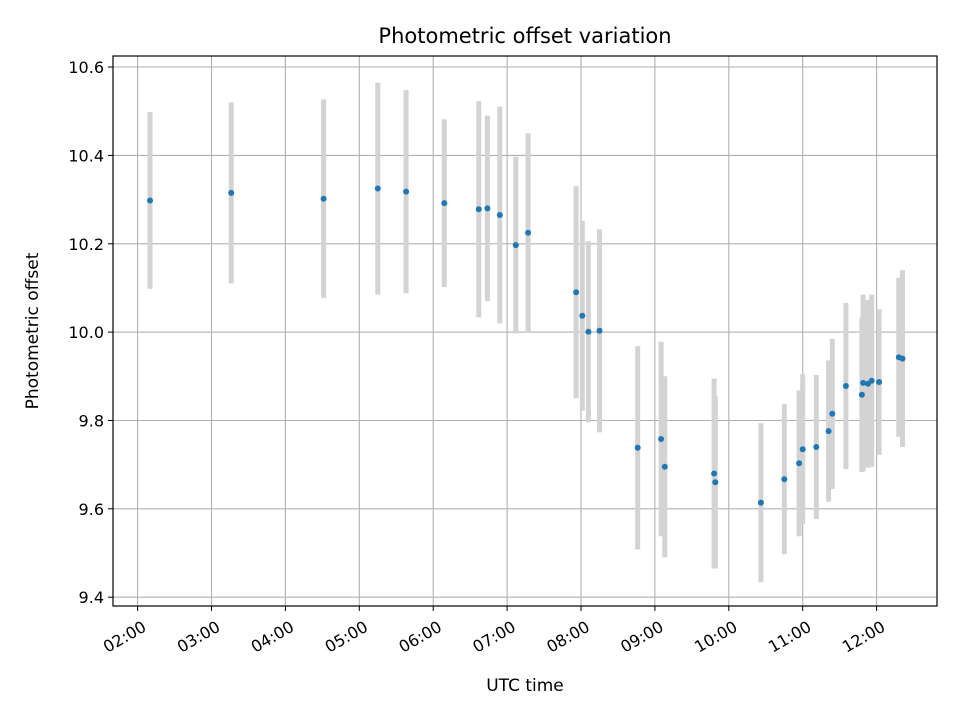 The width and height of the screenshot is (960, 720). Describe the element at coordinates (33, 330) in the screenshot. I see `y-axis-label: Photometric offset` at that location.